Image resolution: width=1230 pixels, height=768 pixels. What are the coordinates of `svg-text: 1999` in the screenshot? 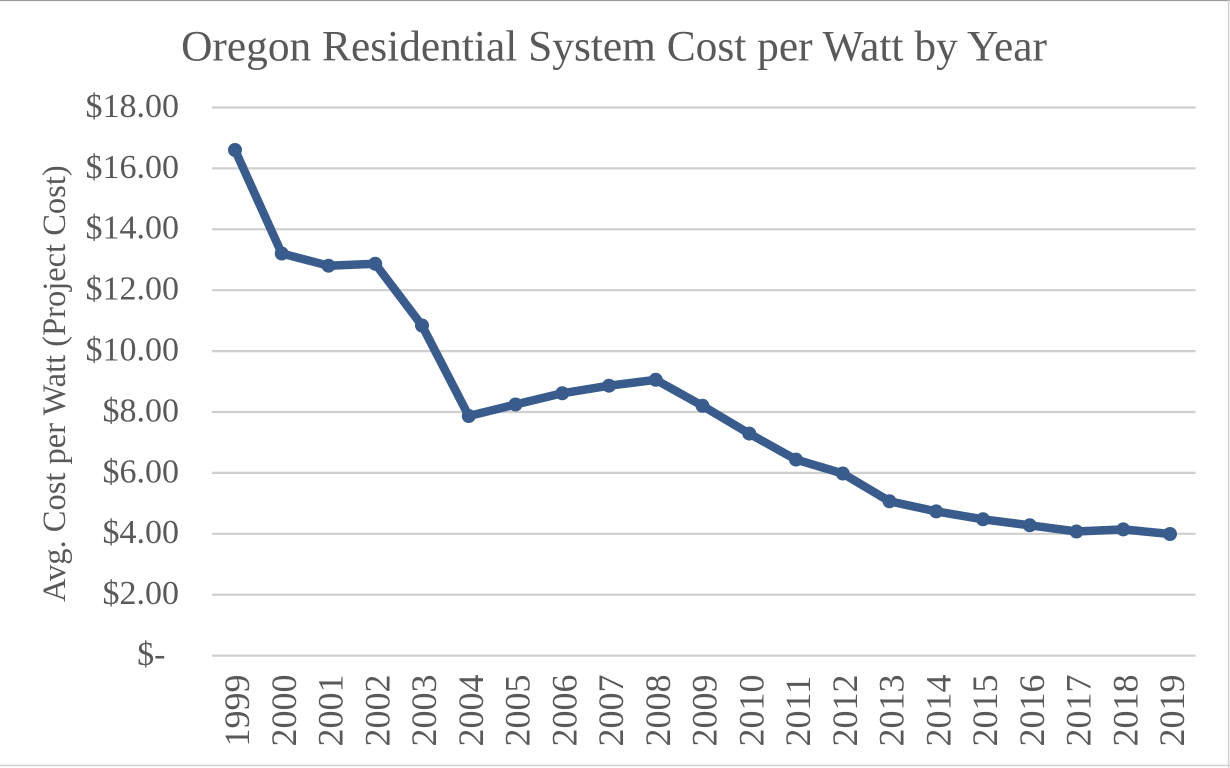 It's located at (237, 711).